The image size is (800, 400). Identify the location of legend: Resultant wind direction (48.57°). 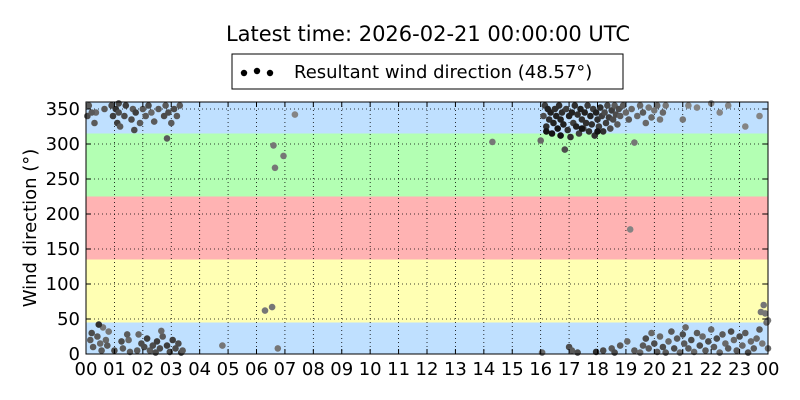
(427, 71).